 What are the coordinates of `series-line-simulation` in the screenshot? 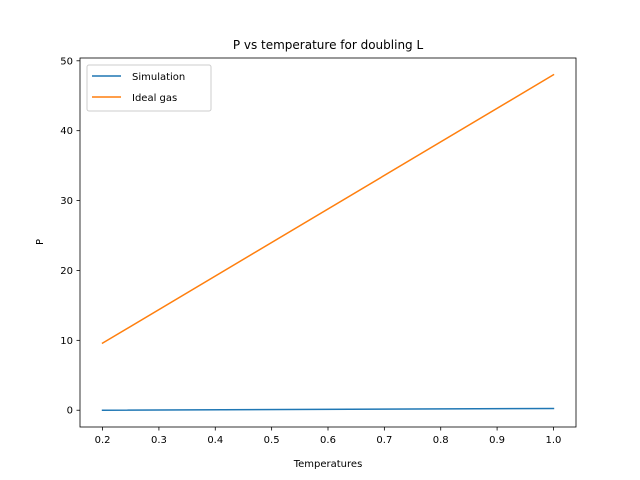 It's located at (328, 409).